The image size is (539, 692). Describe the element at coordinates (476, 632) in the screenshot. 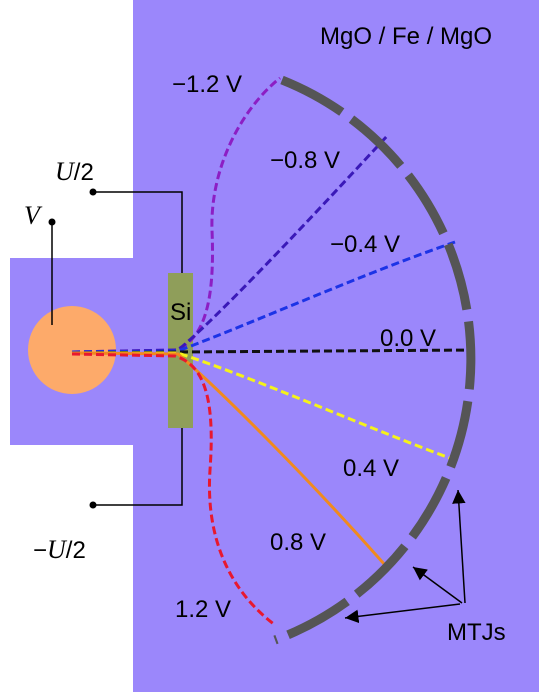

I see `detector-label: MTJs` at that location.